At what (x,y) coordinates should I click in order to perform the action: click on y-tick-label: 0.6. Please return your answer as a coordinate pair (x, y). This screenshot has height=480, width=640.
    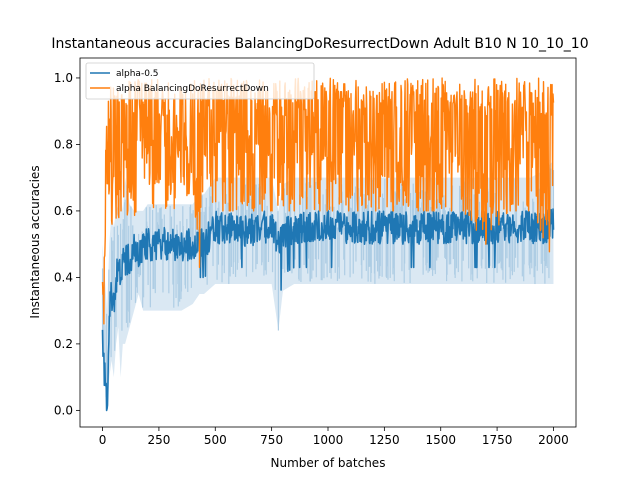
    Looking at the image, I should click on (63, 211).